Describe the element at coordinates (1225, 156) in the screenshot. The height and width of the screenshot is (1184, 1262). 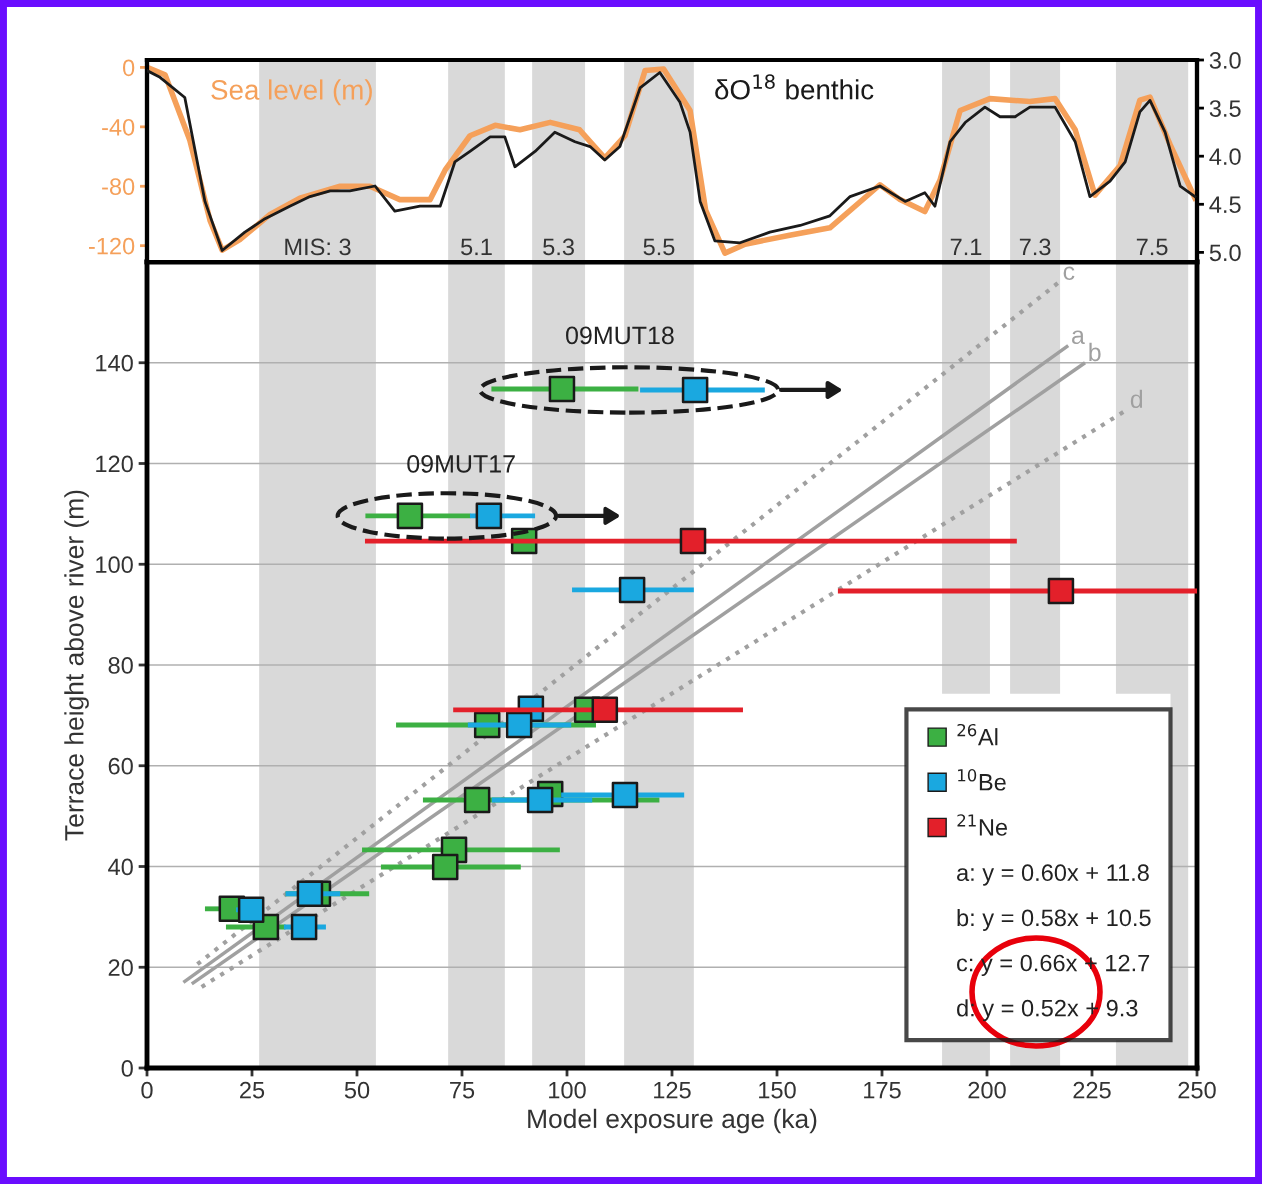
I see `y2-tick-label: 4.0` at that location.